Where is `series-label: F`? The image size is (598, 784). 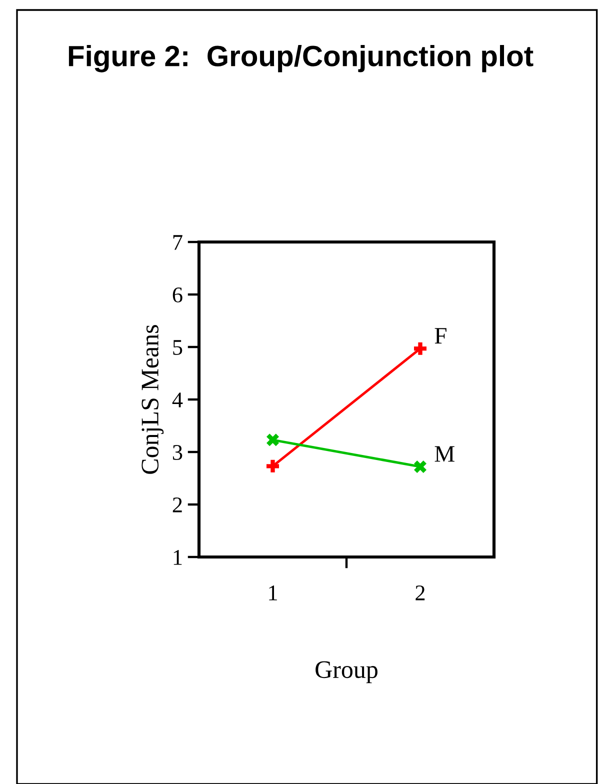 series-label: F is located at coordinates (440, 336).